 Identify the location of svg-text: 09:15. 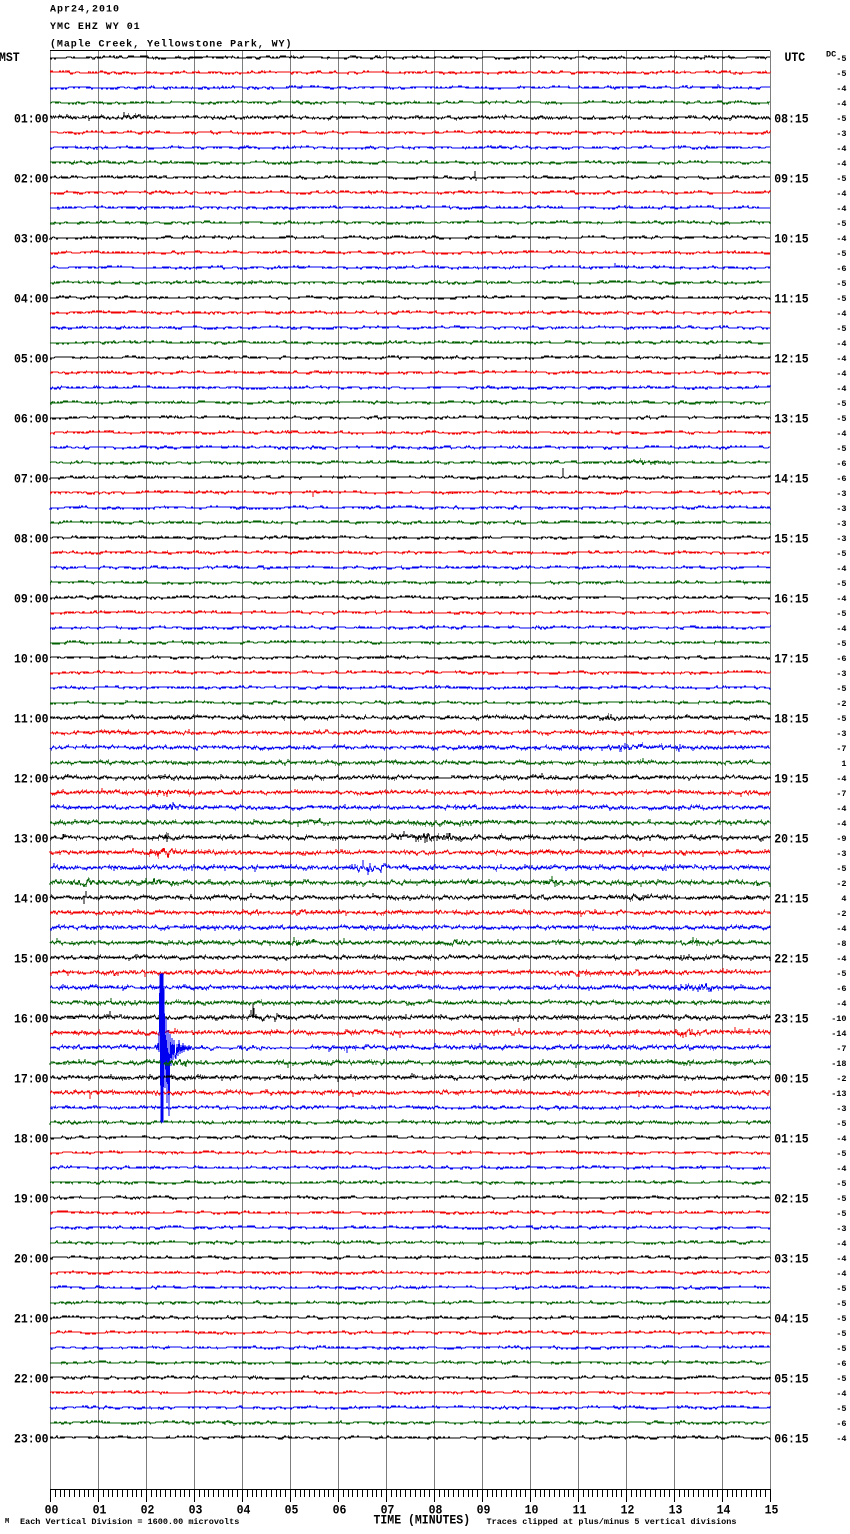
(791, 179).